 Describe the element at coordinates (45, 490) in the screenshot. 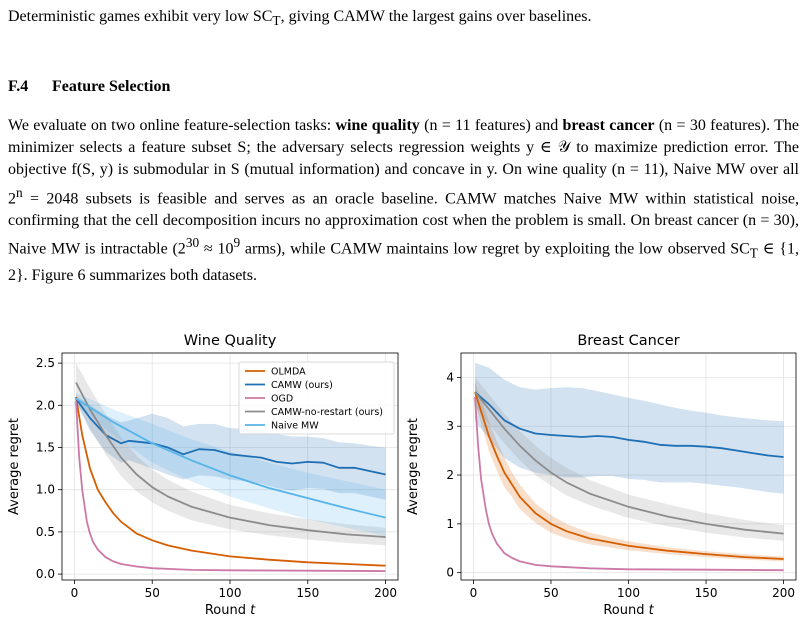

I see `y-tick-label: 1.0` at that location.